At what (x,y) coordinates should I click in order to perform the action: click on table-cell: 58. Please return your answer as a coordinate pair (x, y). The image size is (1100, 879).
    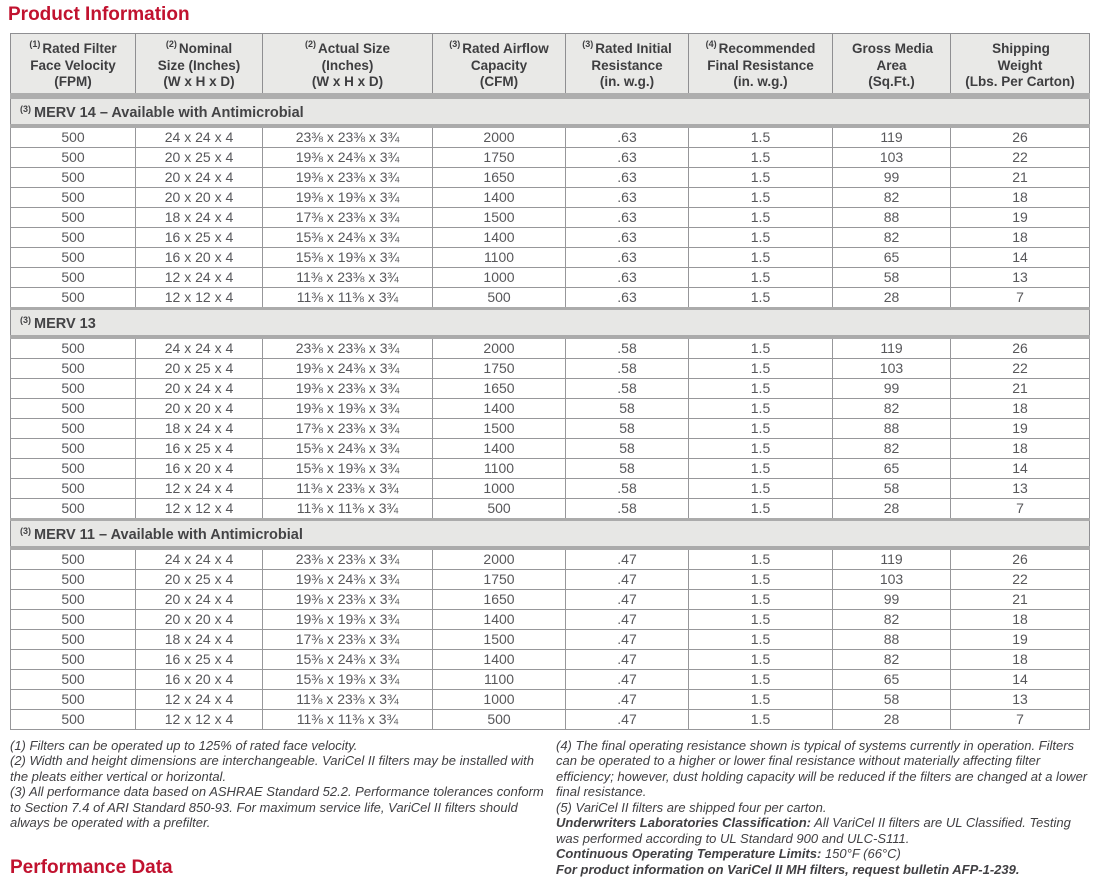
    Looking at the image, I should click on (627, 468).